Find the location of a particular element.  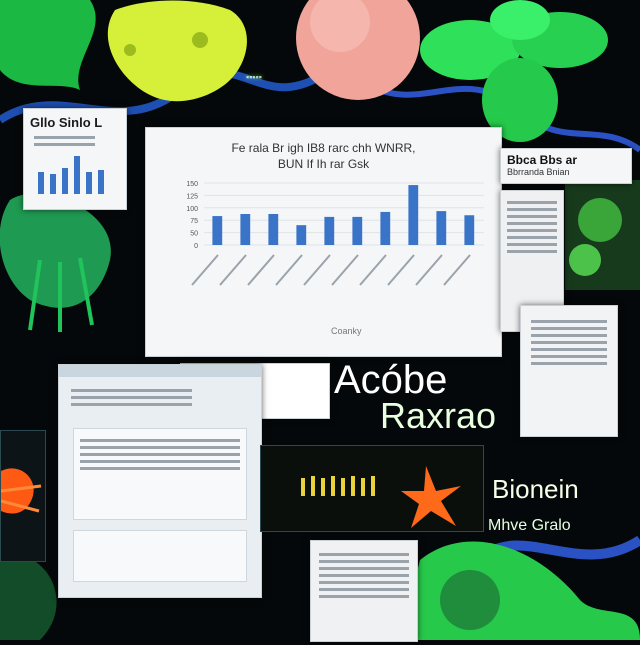

mini-chart-panel: Gllo Sinlo L is located at coordinates (75, 159).